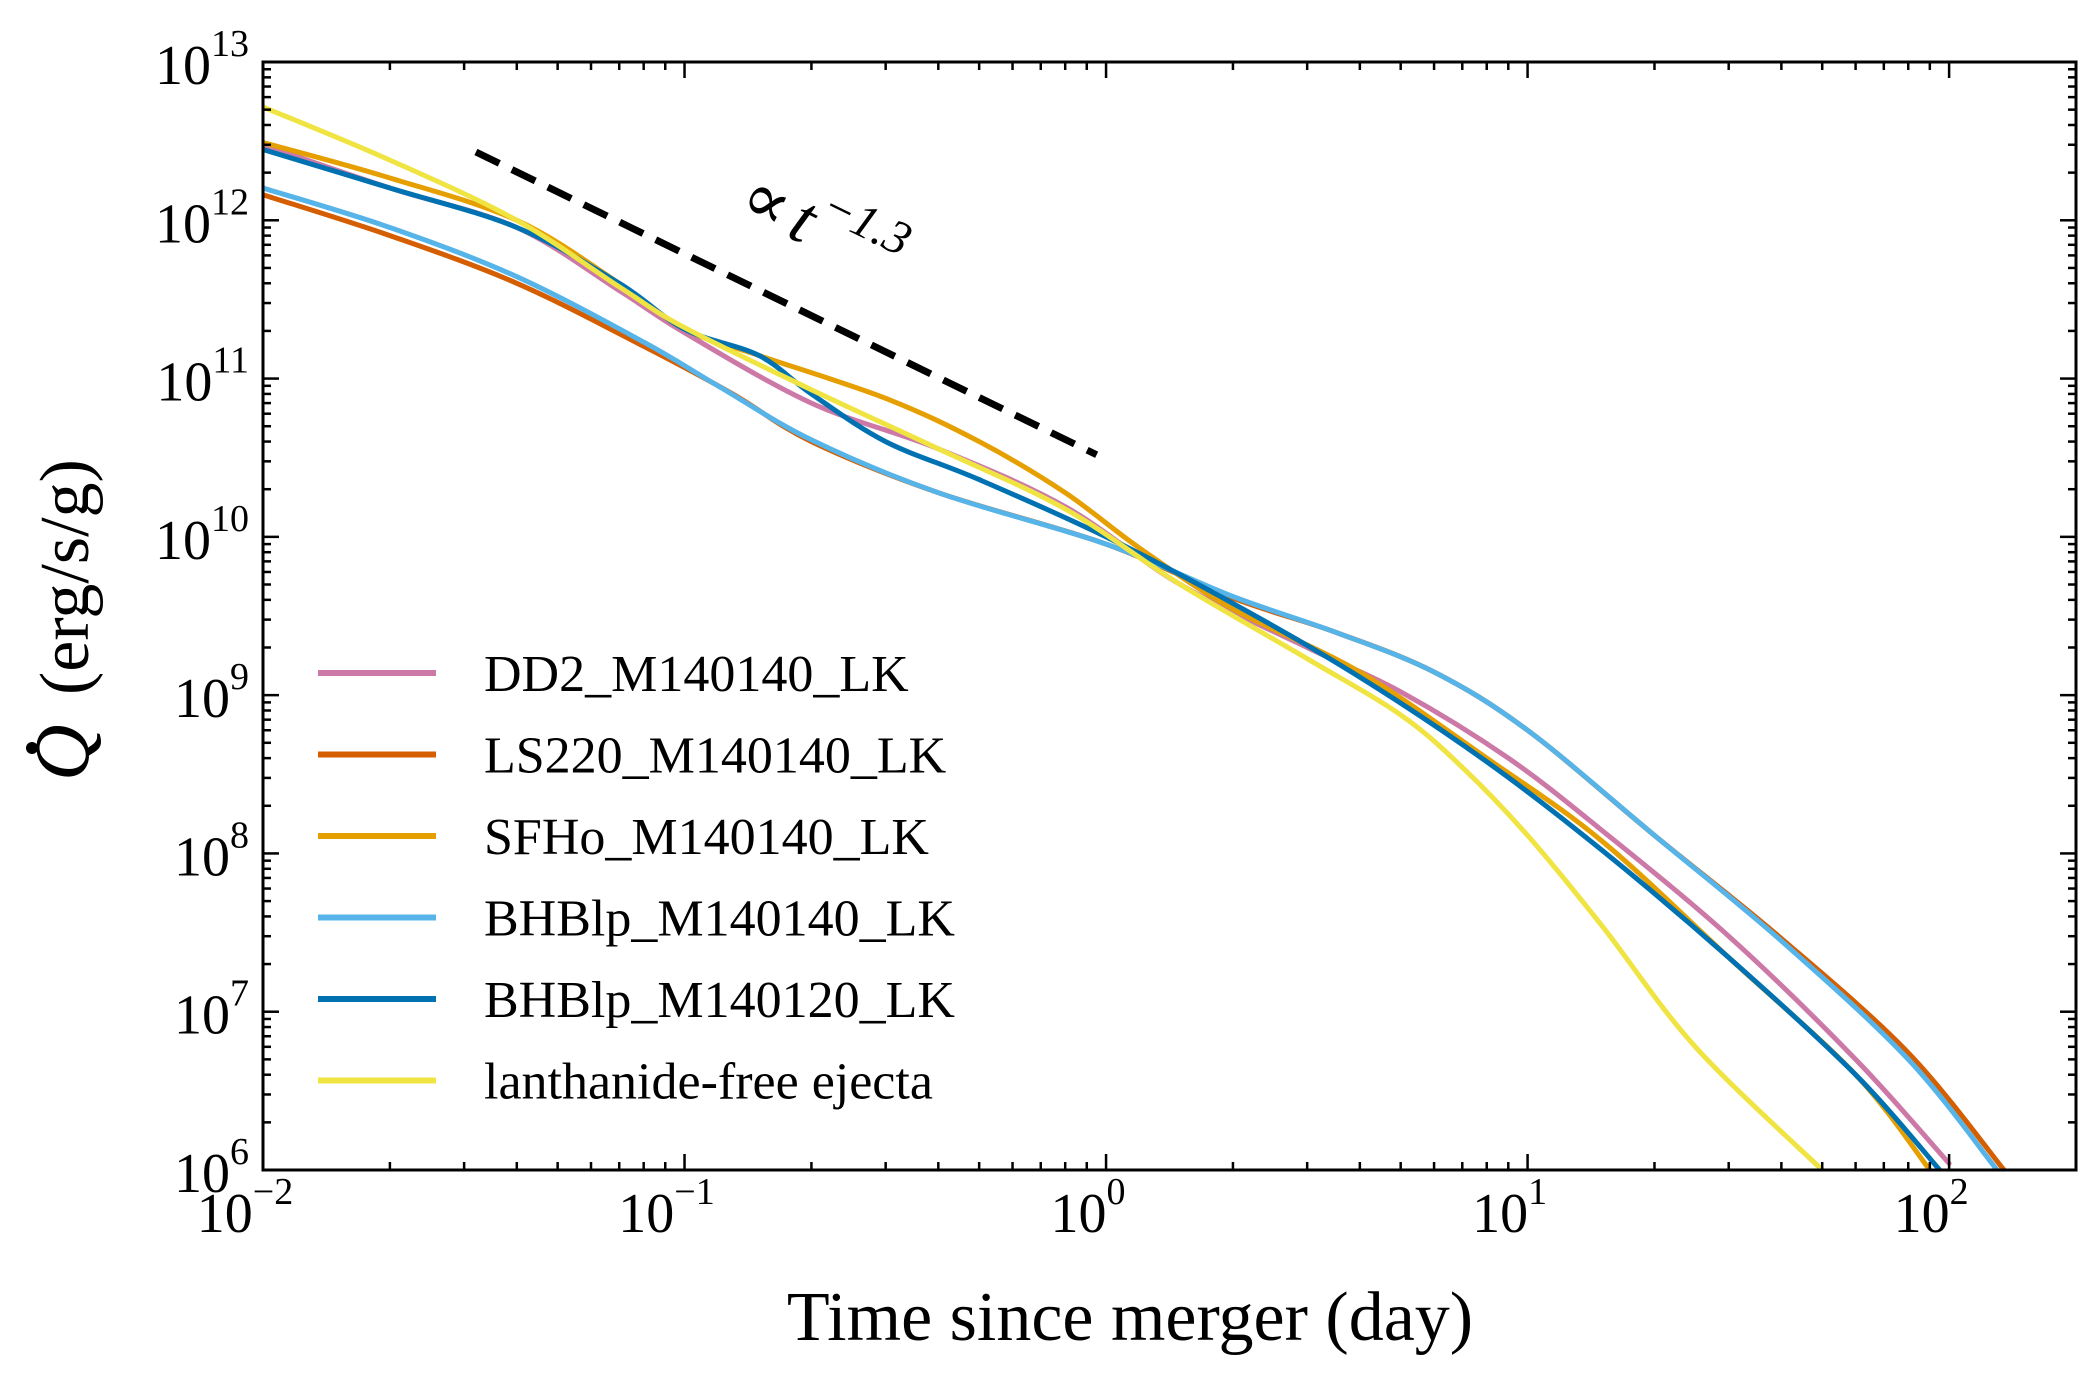 The image size is (2099, 1383). What do you see at coordinates (1130, 1317) in the screenshot?
I see `x-axis-label: Time since merger (day)` at bounding box center [1130, 1317].